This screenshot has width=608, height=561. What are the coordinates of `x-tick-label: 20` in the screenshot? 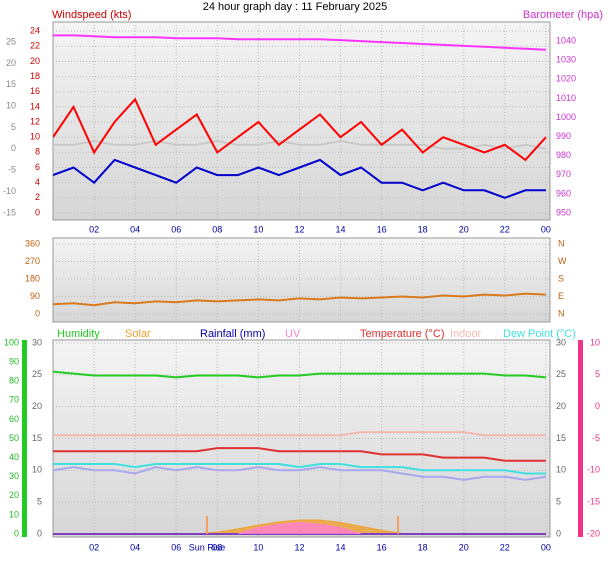 It's located at (464, 547).